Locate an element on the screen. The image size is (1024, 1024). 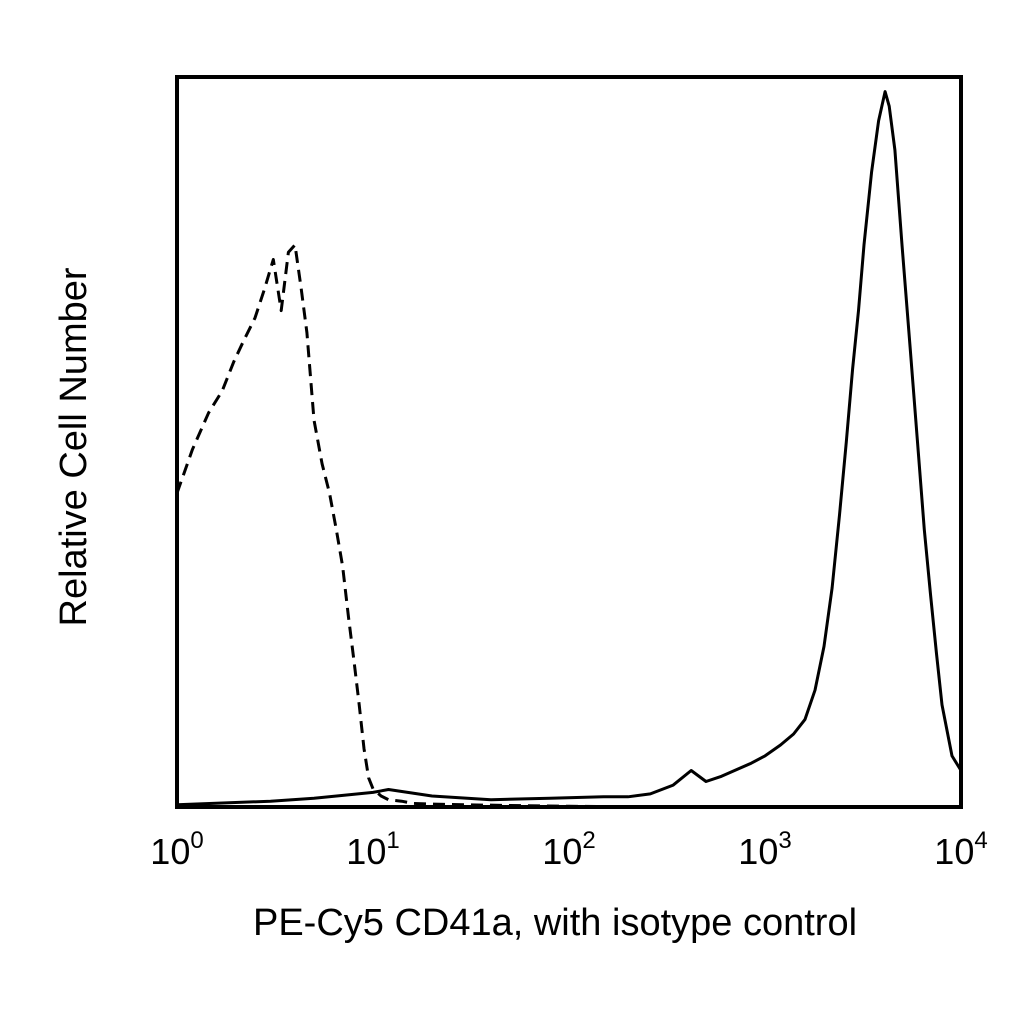
x-tick-label: 10² is located at coordinates (568, 849).